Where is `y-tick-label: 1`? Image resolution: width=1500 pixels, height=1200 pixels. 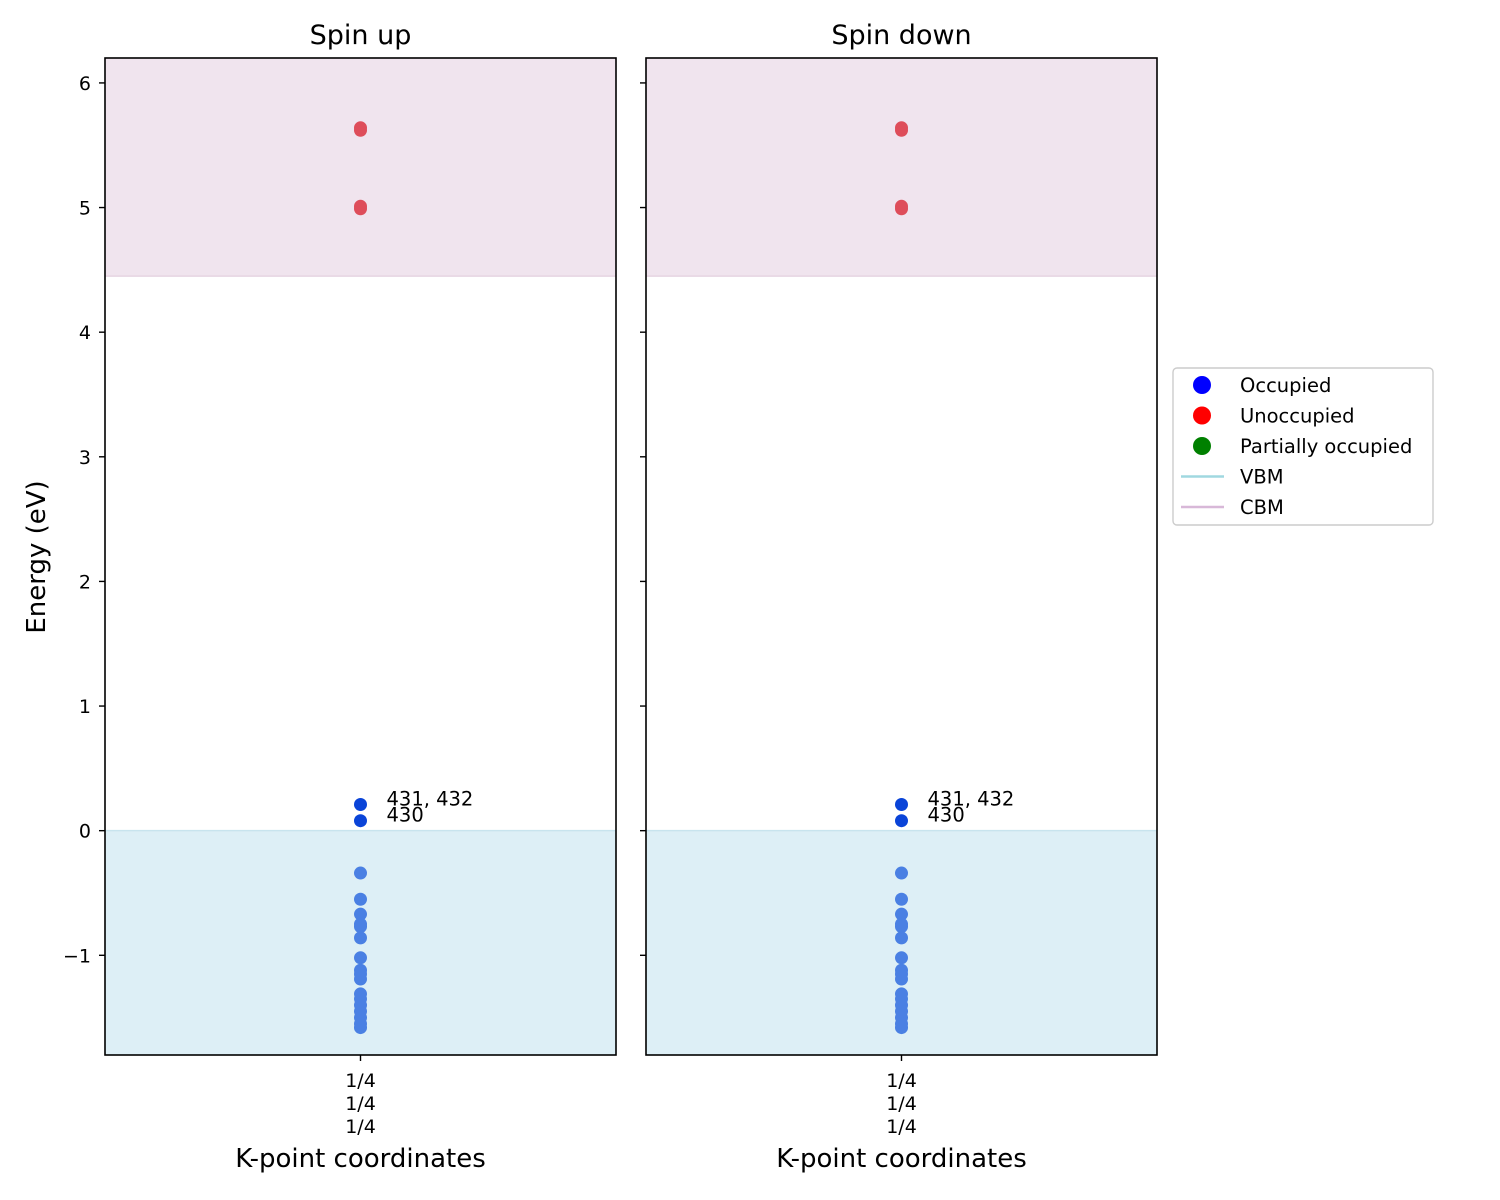 y-tick-label: 1 is located at coordinates (85, 707).